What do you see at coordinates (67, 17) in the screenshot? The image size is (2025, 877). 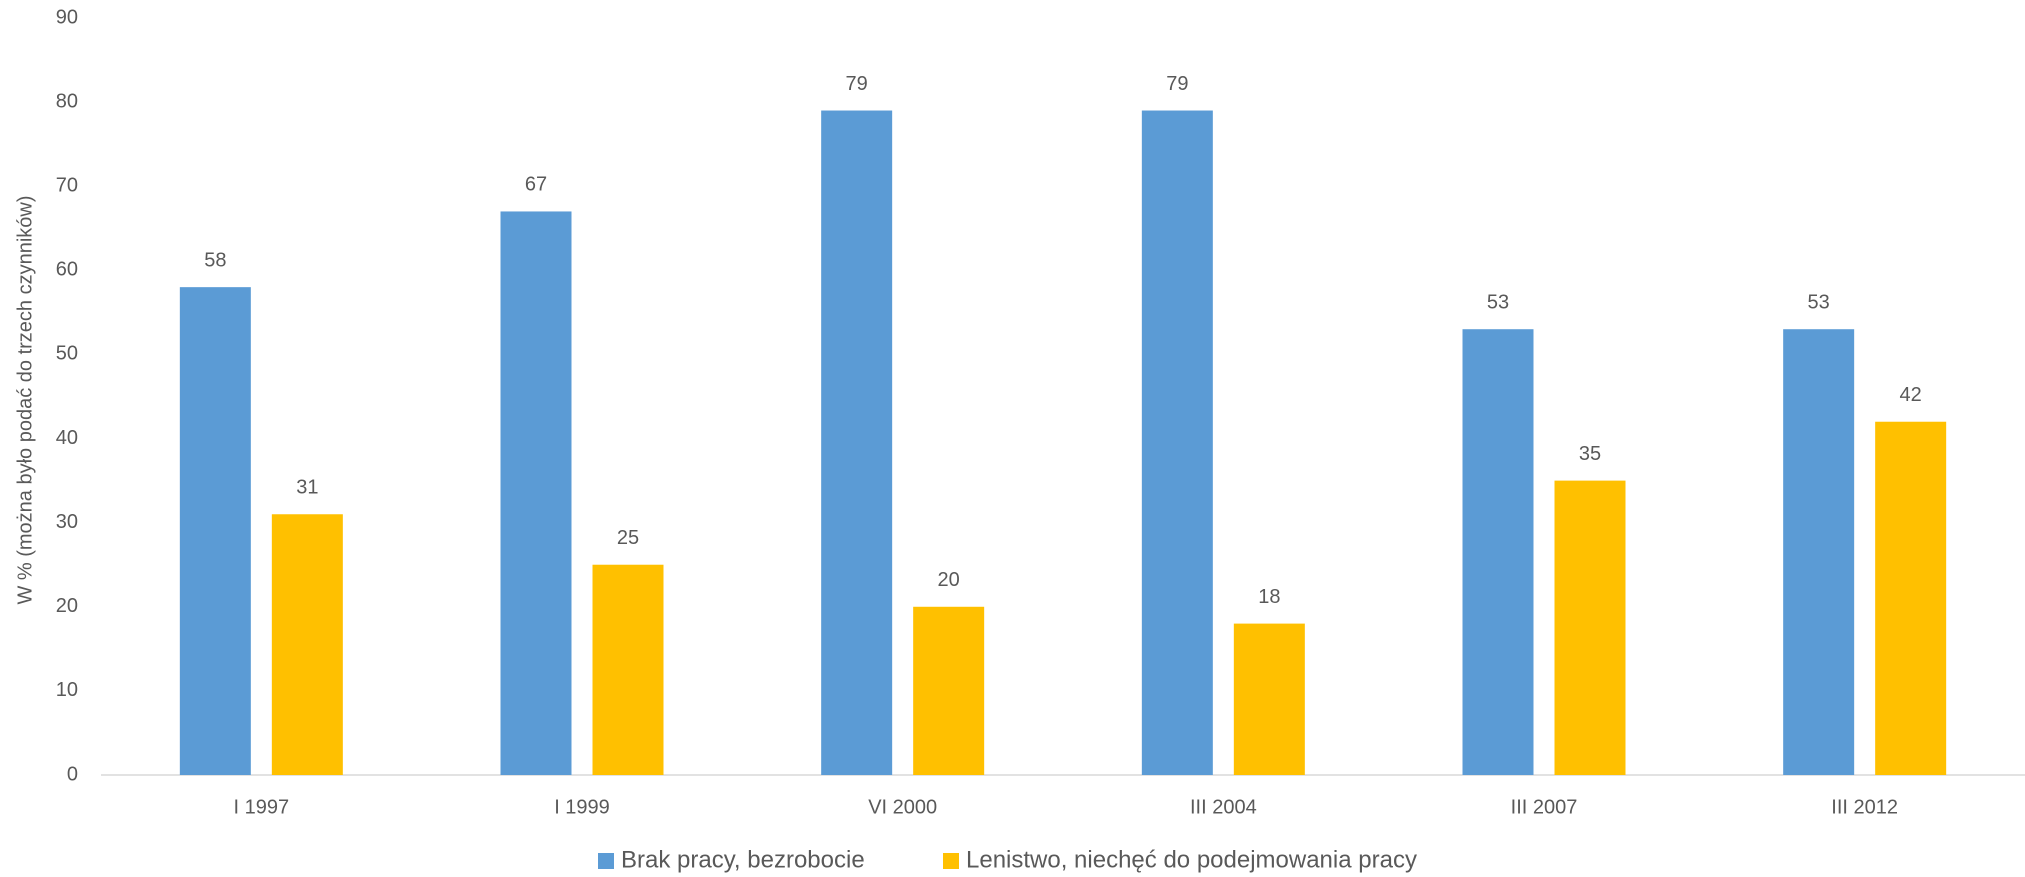 I see `y-tick-label: 90` at bounding box center [67, 17].